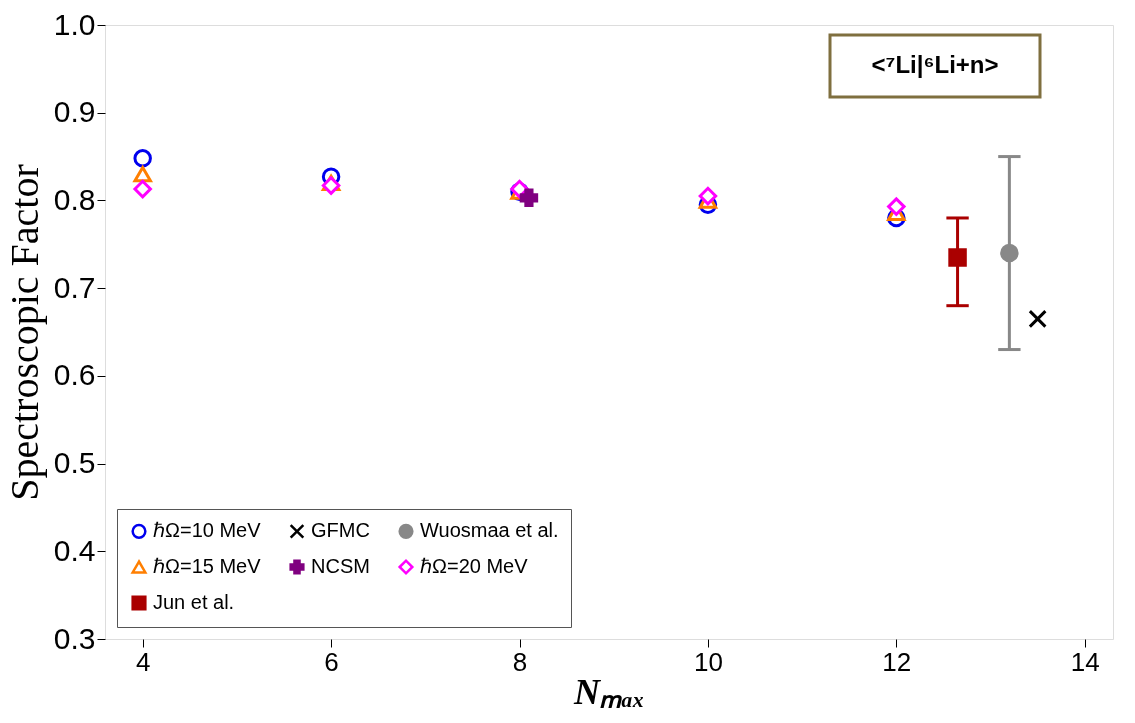 The width and height of the screenshot is (1135, 723). Describe the element at coordinates (194, 602) in the screenshot. I see `legend-label: Jun et al.` at that location.